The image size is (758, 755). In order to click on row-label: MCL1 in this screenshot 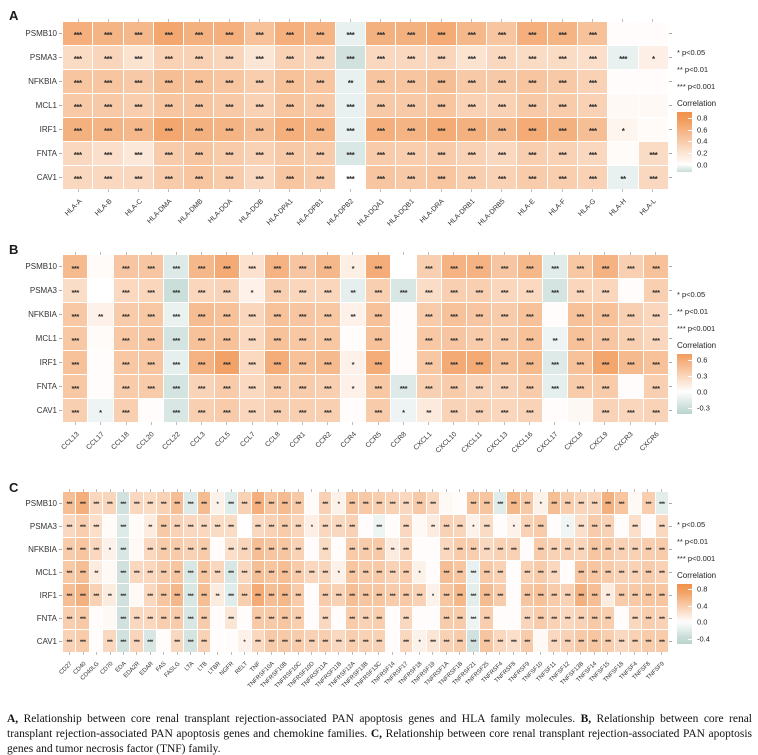, I will do `click(31, 338)`.